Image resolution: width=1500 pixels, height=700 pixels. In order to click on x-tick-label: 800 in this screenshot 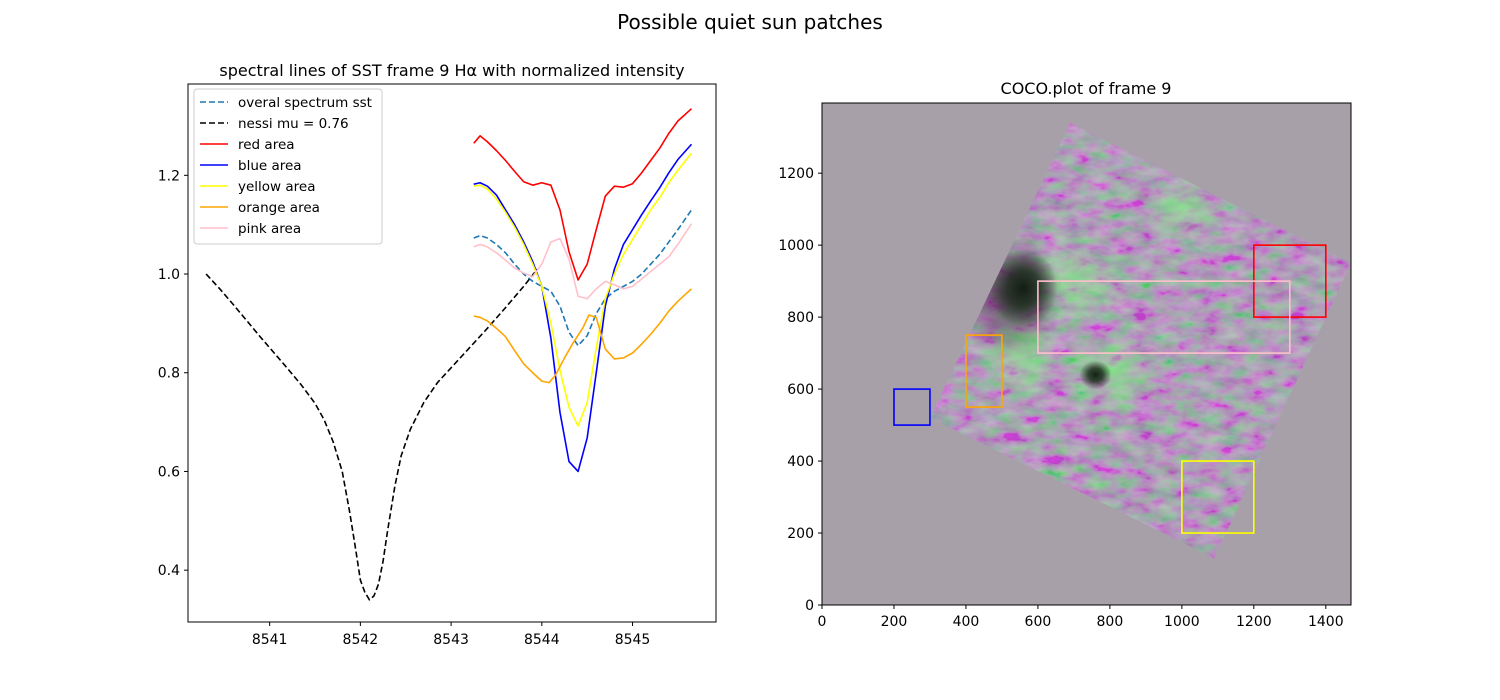, I will do `click(1110, 622)`.